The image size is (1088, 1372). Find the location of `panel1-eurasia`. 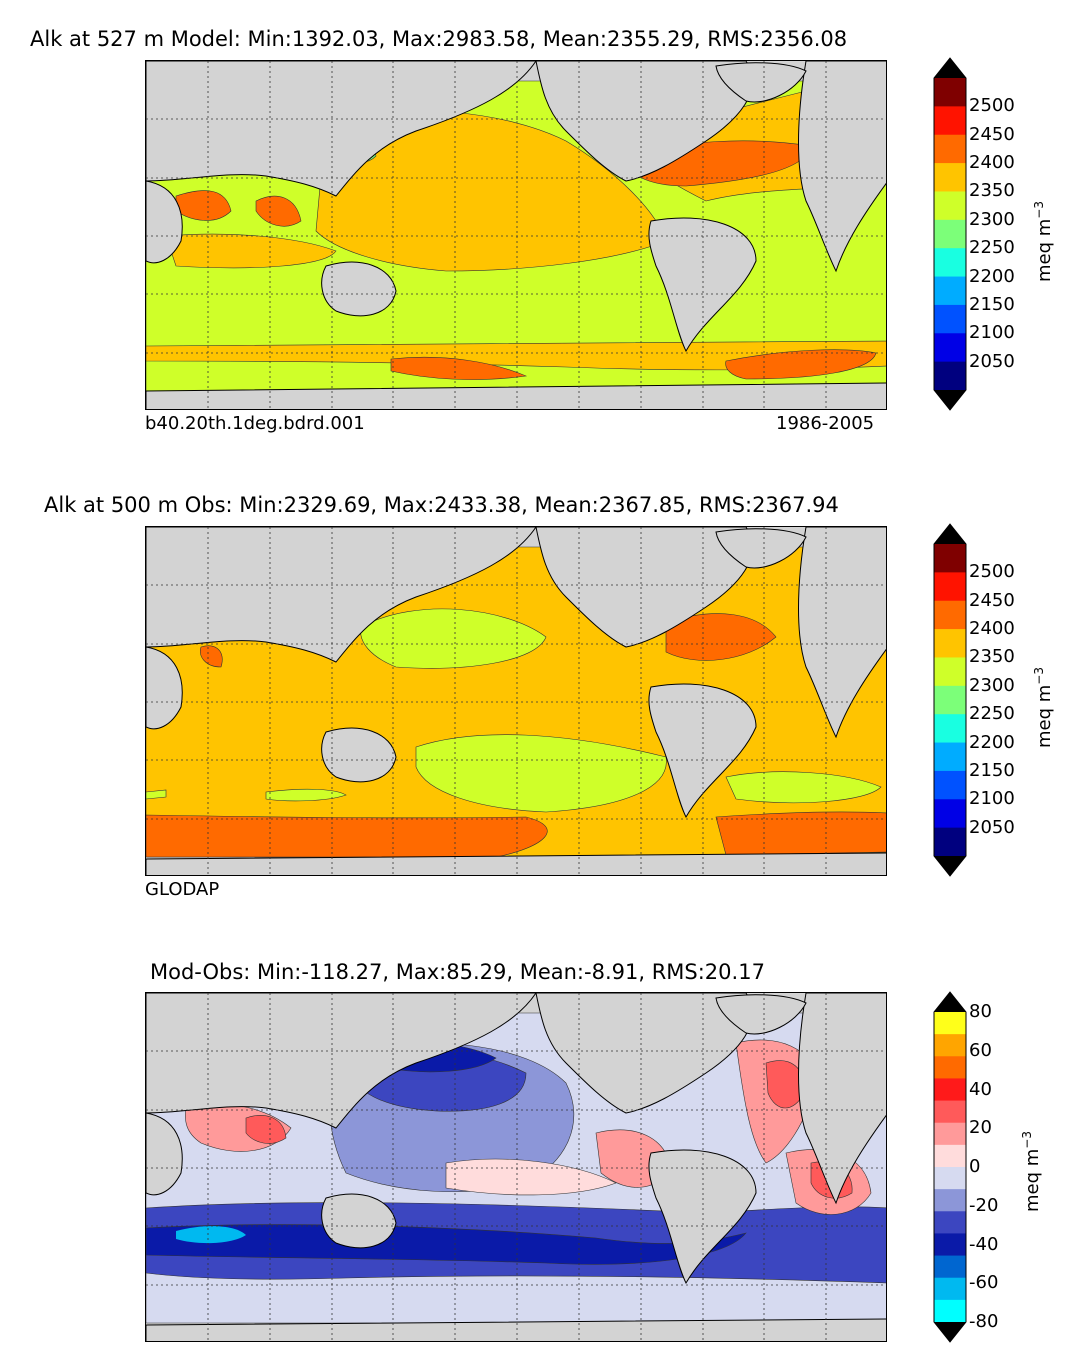

panel1-eurasia is located at coordinates (341, 129).